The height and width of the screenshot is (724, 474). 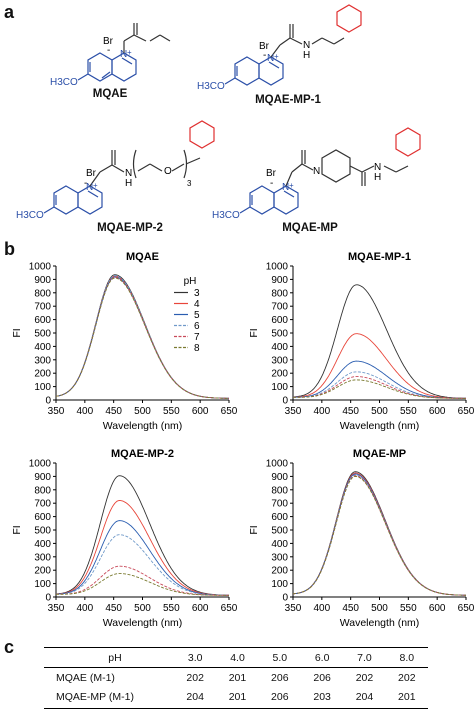 I want to click on chart-title: MQAE-MP-2, so click(x=142, y=454).